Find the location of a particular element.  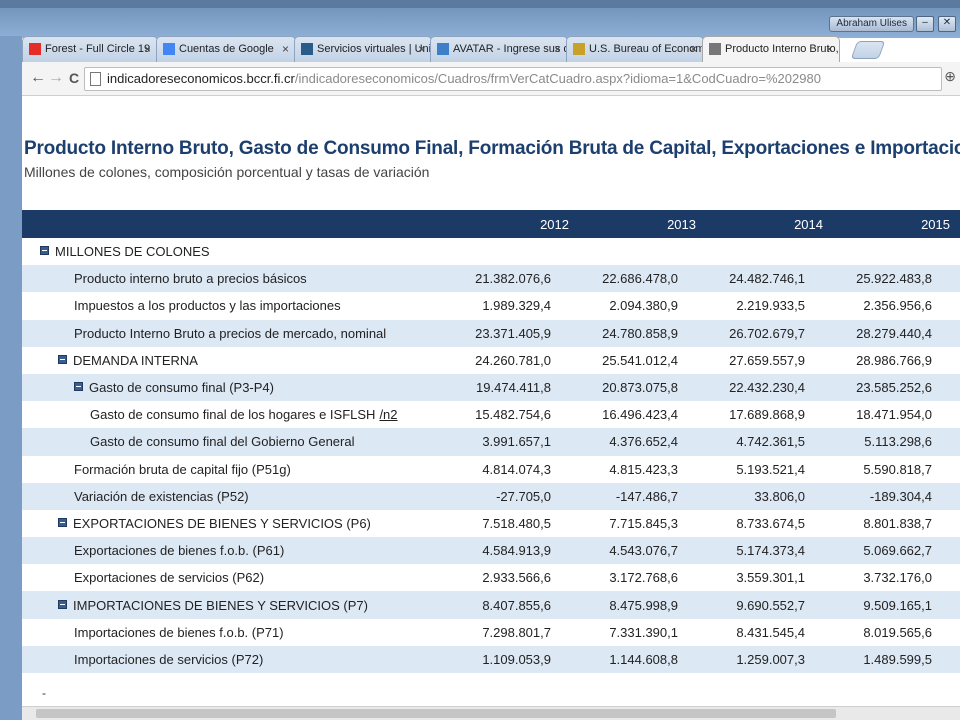

user-profile-badge: Abraham Ulises is located at coordinates (871, 24).